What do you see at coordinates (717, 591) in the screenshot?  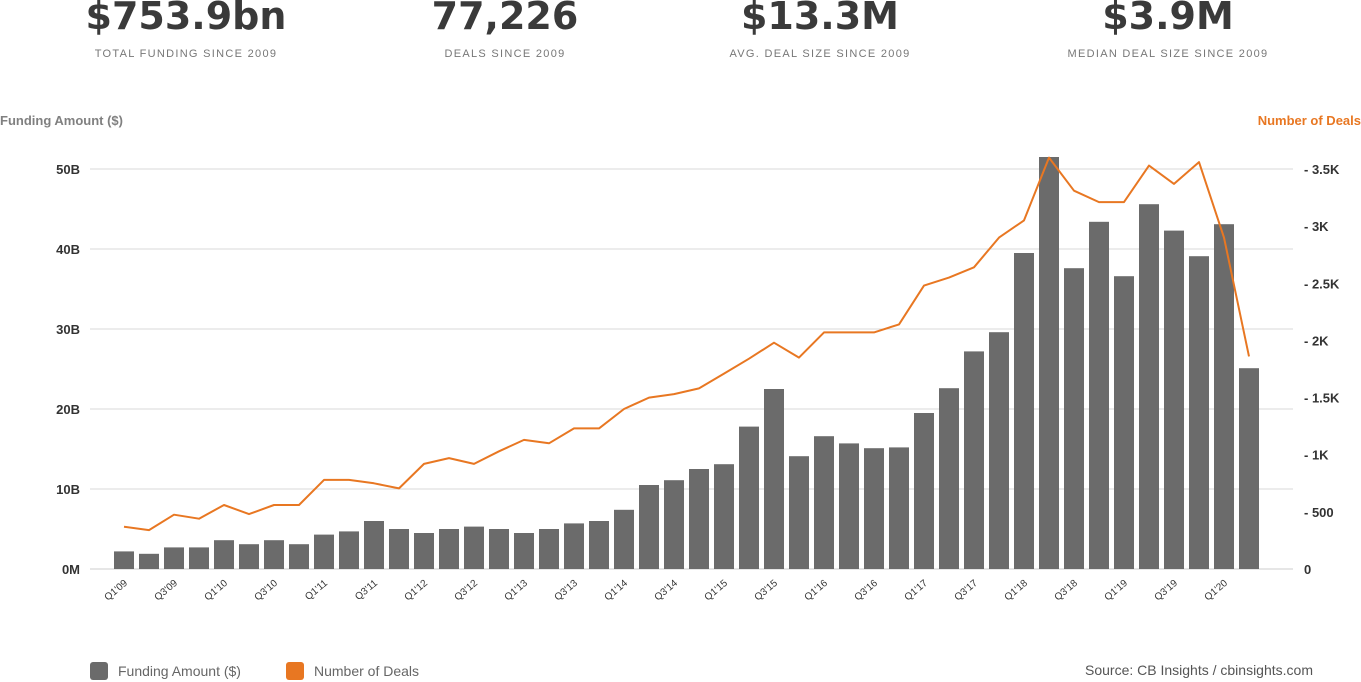 I see `x-tick-label: Q1'15` at bounding box center [717, 591].